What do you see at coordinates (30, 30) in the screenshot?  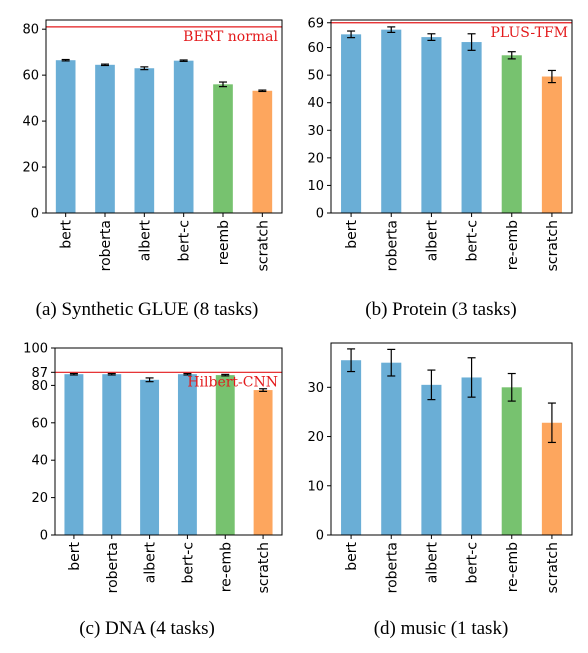 I see `ytick-label: 80` at bounding box center [30, 30].